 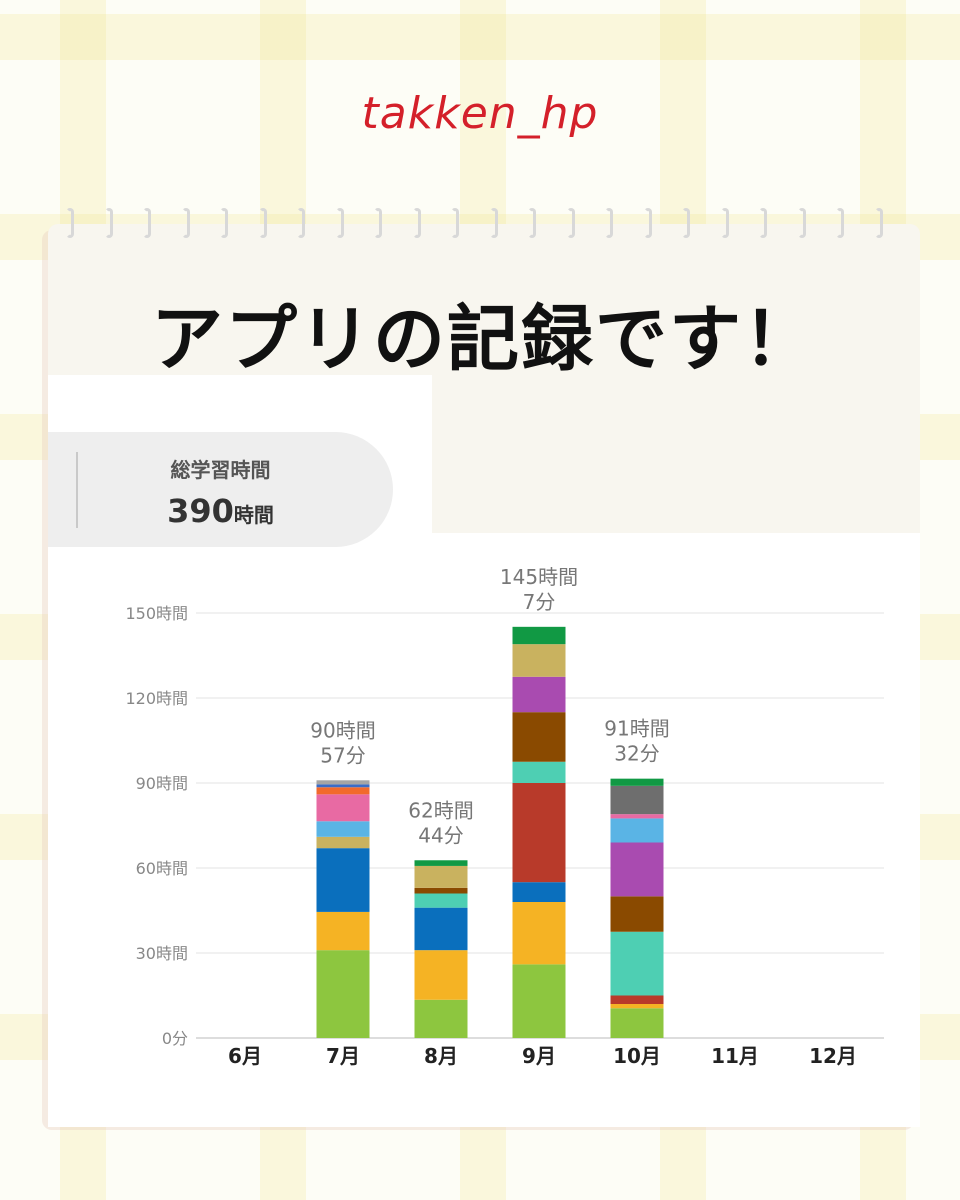 What do you see at coordinates (162, 953) in the screenshot?
I see `y-tick-label: 30時間` at bounding box center [162, 953].